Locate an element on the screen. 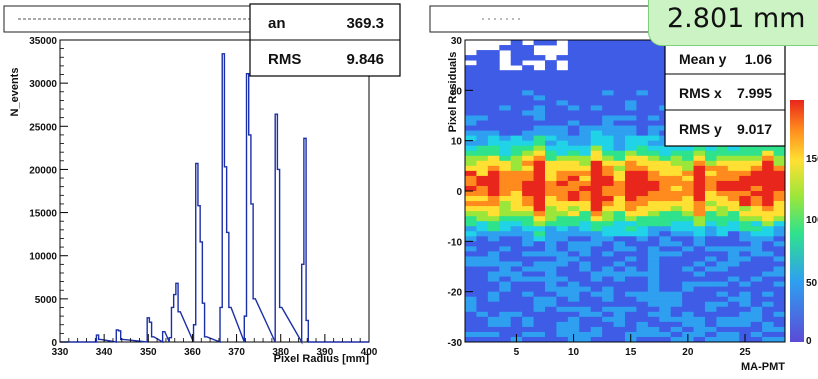 The width and height of the screenshot is (818, 379). heatmap-title-box is located at coordinates (545, 19).